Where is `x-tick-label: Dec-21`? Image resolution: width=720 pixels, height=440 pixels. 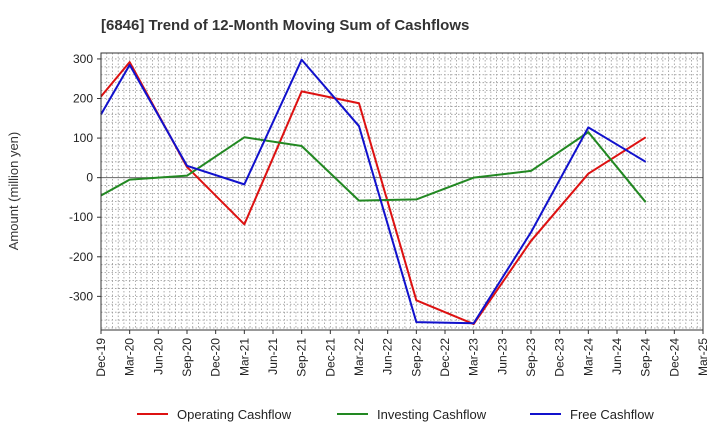
x-tick-label: Dec-21 is located at coordinates (330, 357).